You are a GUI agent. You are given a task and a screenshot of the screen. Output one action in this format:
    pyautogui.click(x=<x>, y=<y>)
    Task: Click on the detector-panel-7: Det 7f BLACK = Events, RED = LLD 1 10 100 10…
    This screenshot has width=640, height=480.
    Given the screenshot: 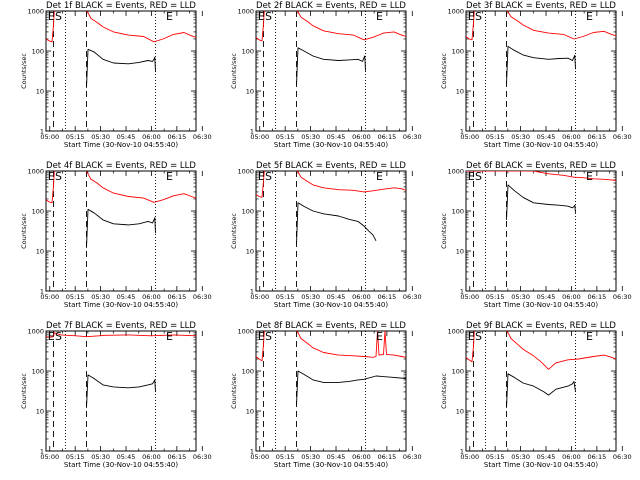 What is the action you would take?
    pyautogui.click(x=116, y=395)
    